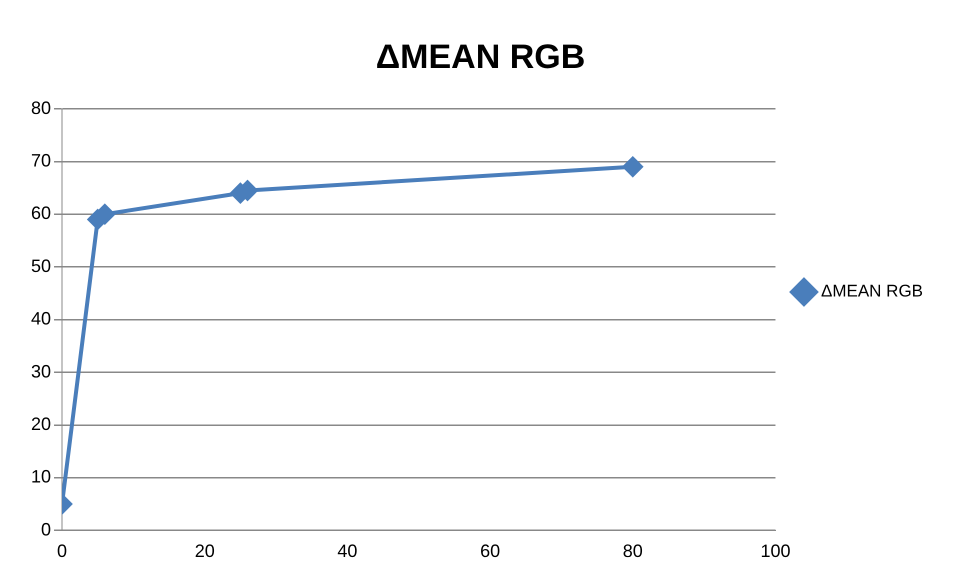 This screenshot has width=961, height=584. I want to click on x-tick-label: 20, so click(204, 551).